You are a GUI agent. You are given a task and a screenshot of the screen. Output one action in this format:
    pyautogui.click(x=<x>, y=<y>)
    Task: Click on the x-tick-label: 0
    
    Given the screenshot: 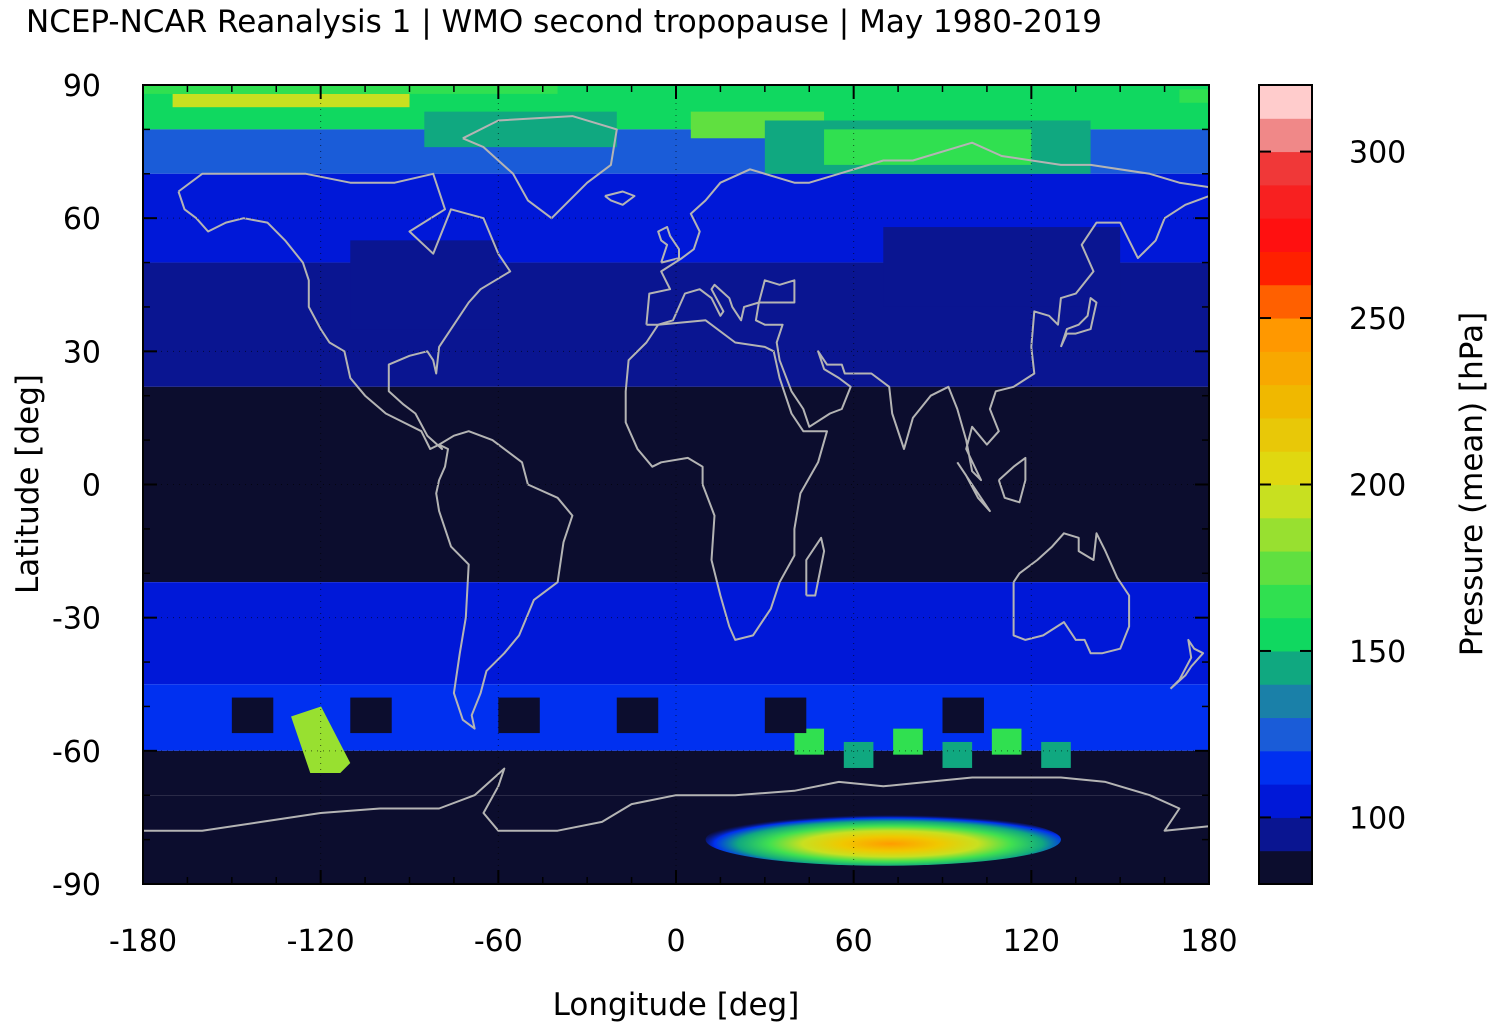 What is the action you would take?
    pyautogui.click(x=675, y=941)
    